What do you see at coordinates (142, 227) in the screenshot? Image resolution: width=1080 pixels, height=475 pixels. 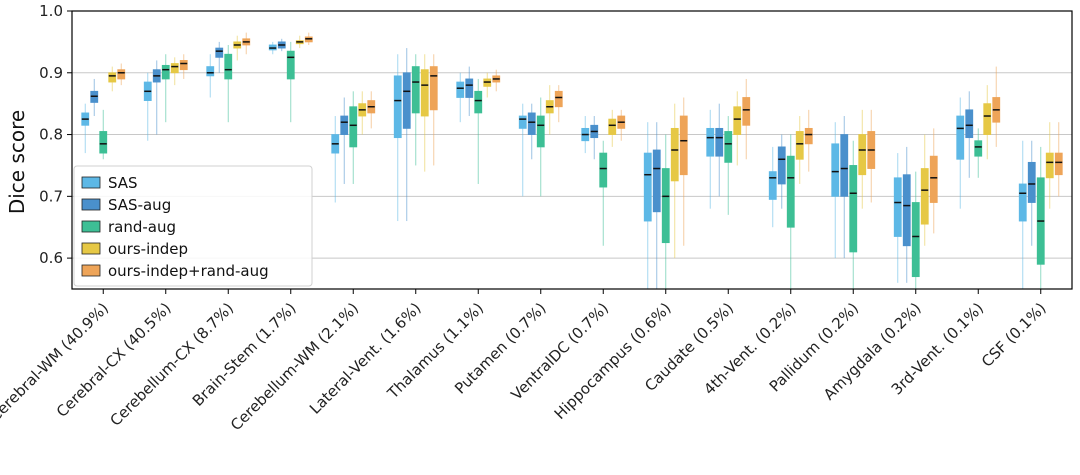 I see `legend-label: rand-aug` at bounding box center [142, 227].